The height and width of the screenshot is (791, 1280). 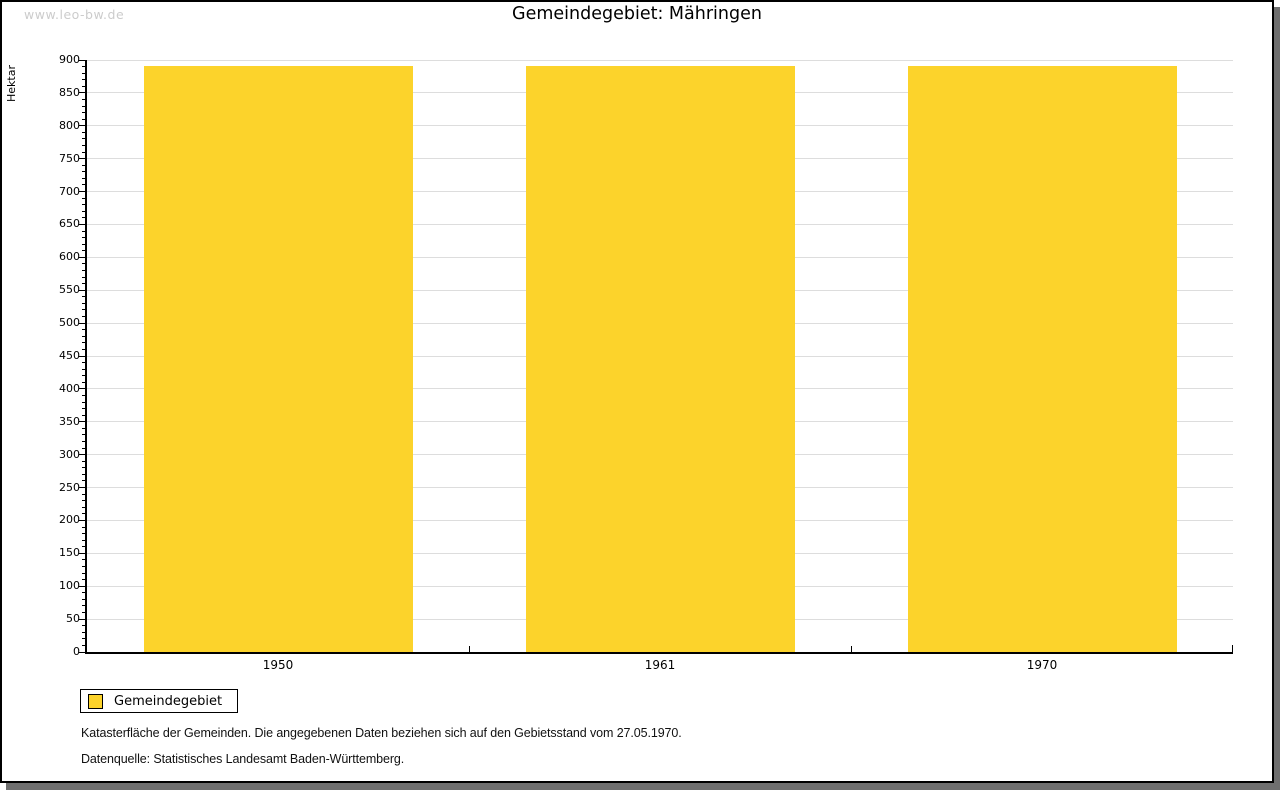 What do you see at coordinates (69, 421) in the screenshot?
I see `y-tick-label: 350` at bounding box center [69, 421].